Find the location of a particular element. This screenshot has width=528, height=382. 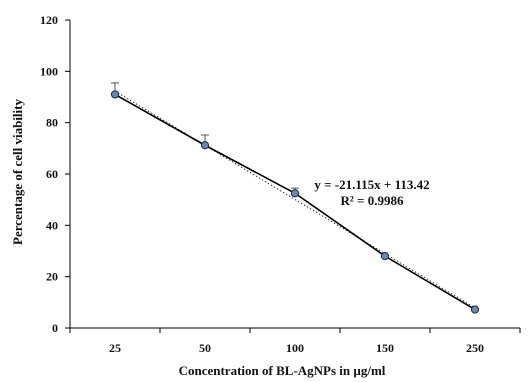

x-tick-label: 250 is located at coordinates (475, 348).